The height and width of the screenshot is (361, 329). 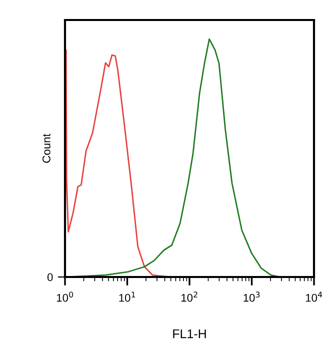 What do you see at coordinates (189, 333) in the screenshot?
I see `x-axis-title: FL1-H` at bounding box center [189, 333].